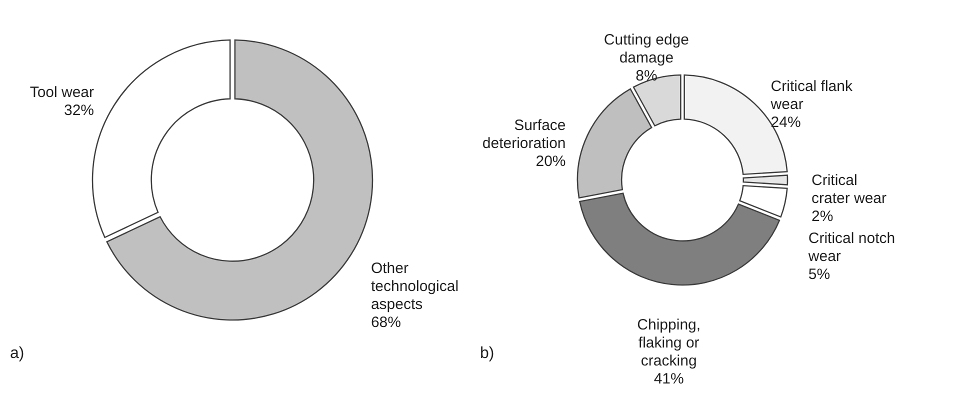  What do you see at coordinates (819, 274) in the screenshot?
I see `data-label: 5%` at bounding box center [819, 274].